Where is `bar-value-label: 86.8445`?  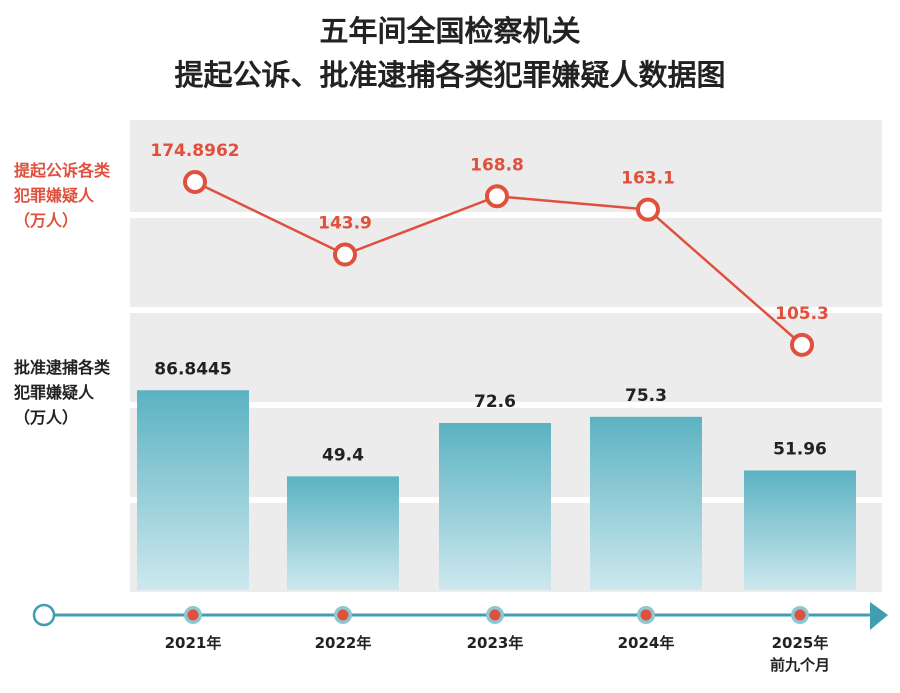 bar-value-label: 86.8445 is located at coordinates (192, 369).